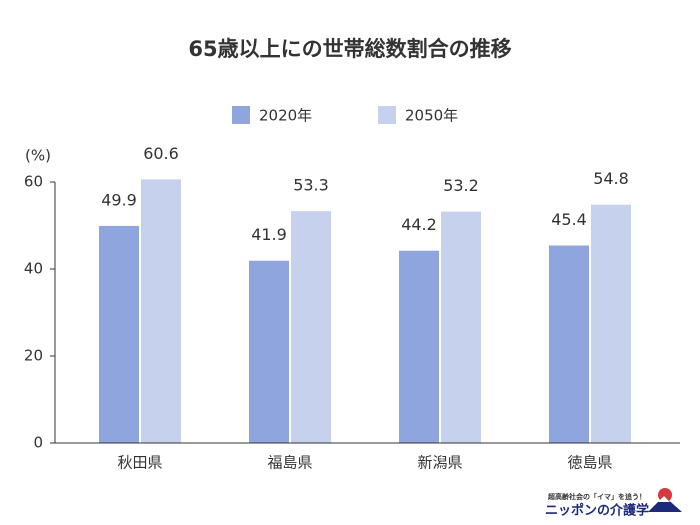 This screenshot has width=700, height=525. I want to click on data-label: 49.9, so click(119, 199).